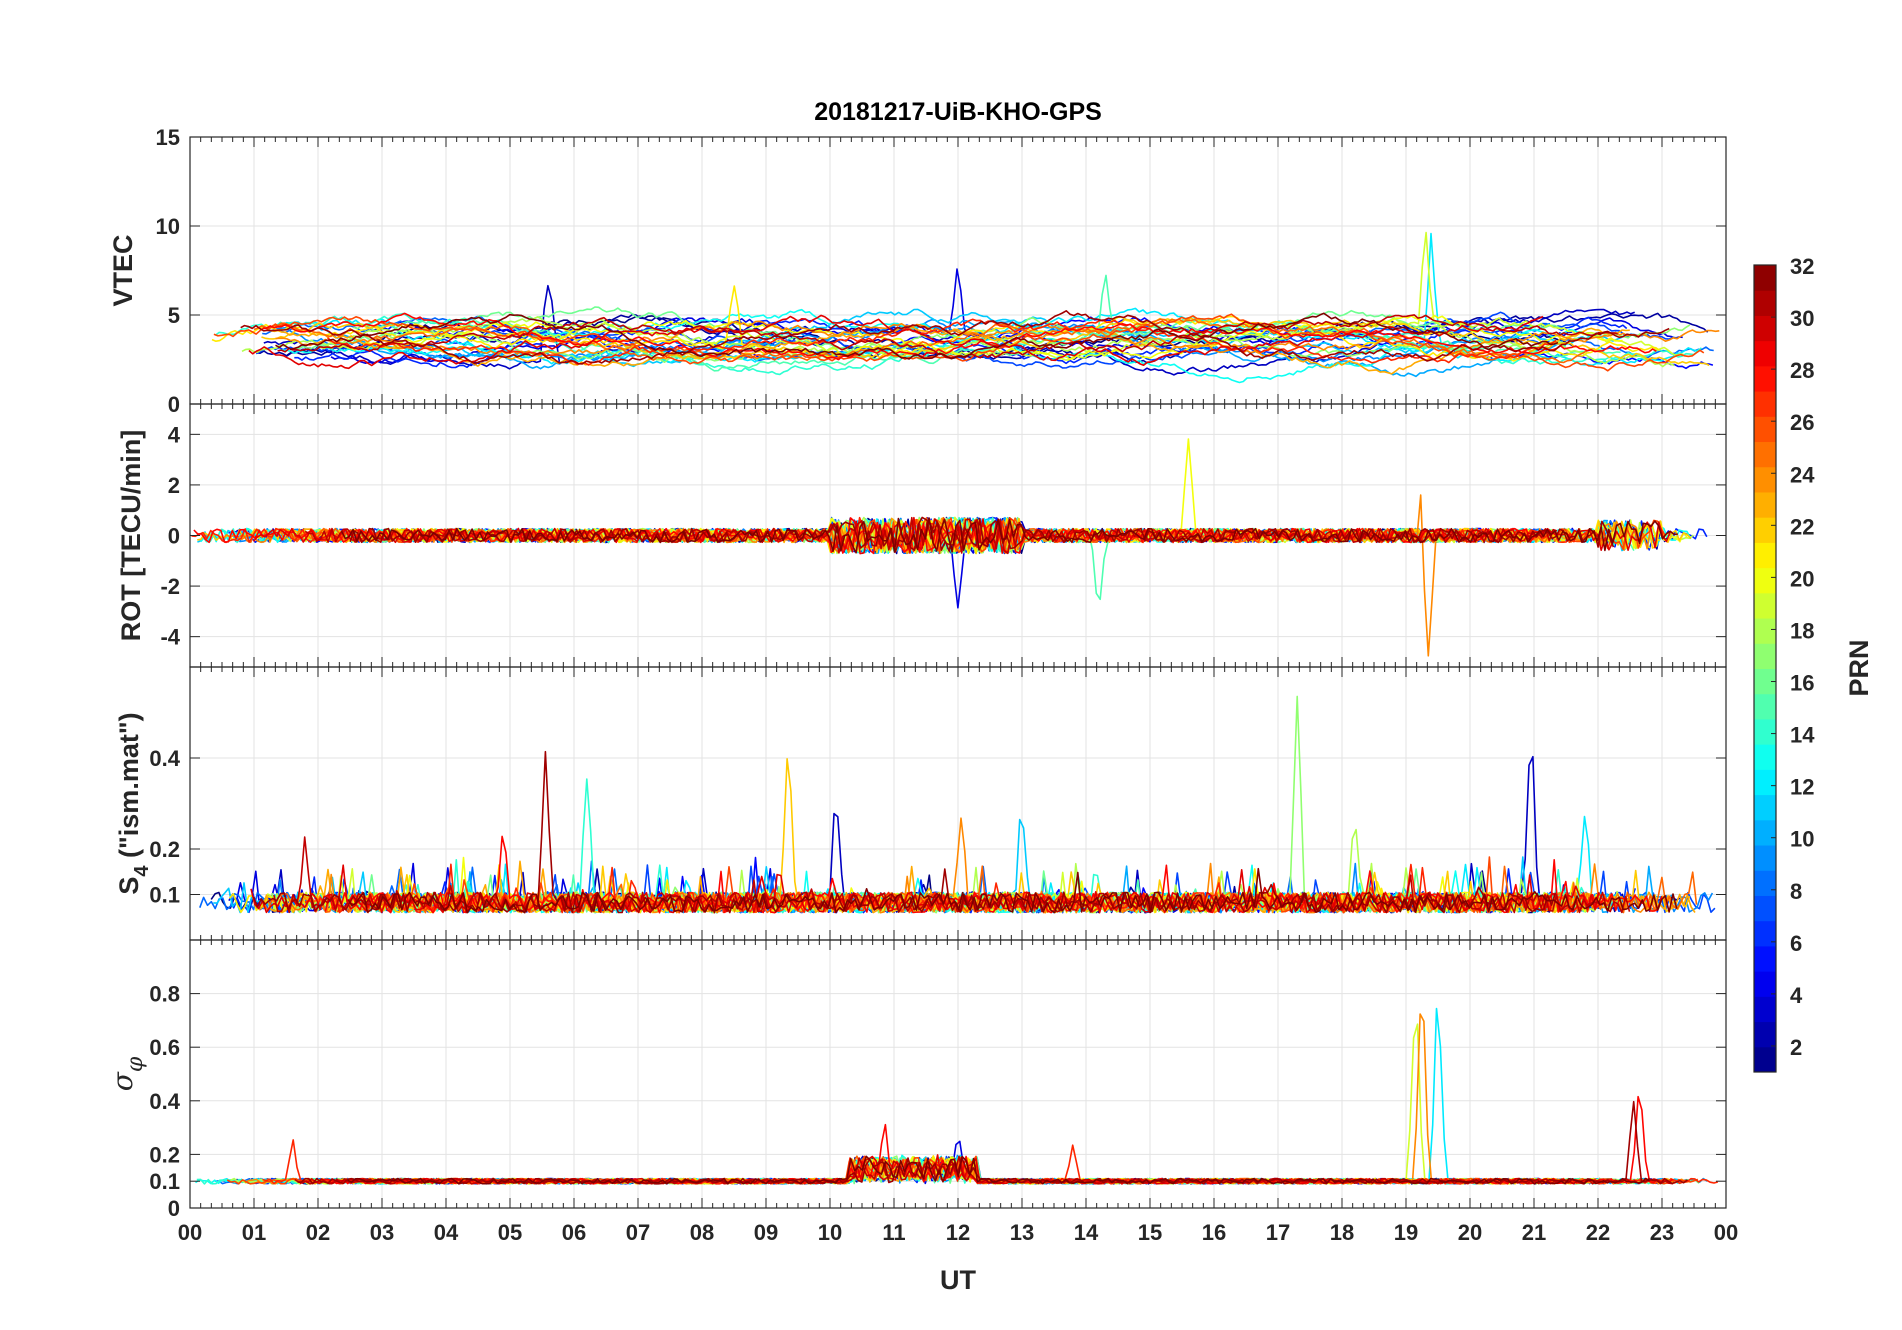 Image resolution: width=1902 pixels, height=1330 pixels. Describe the element at coordinates (174, 434) in the screenshot. I see `rot-y-tick-label: 4` at that location.